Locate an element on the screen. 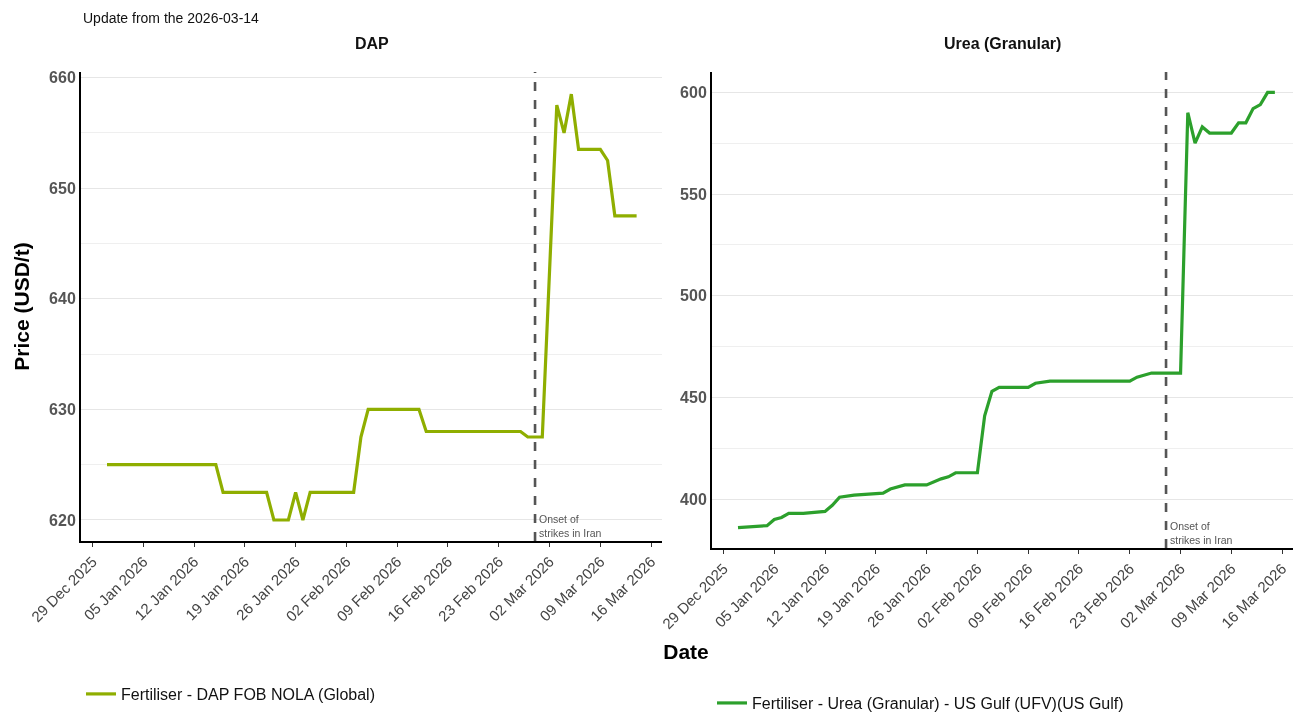  legend-label: Fertiliser - DAP FOB NOLA (Global) is located at coordinates (248, 695).